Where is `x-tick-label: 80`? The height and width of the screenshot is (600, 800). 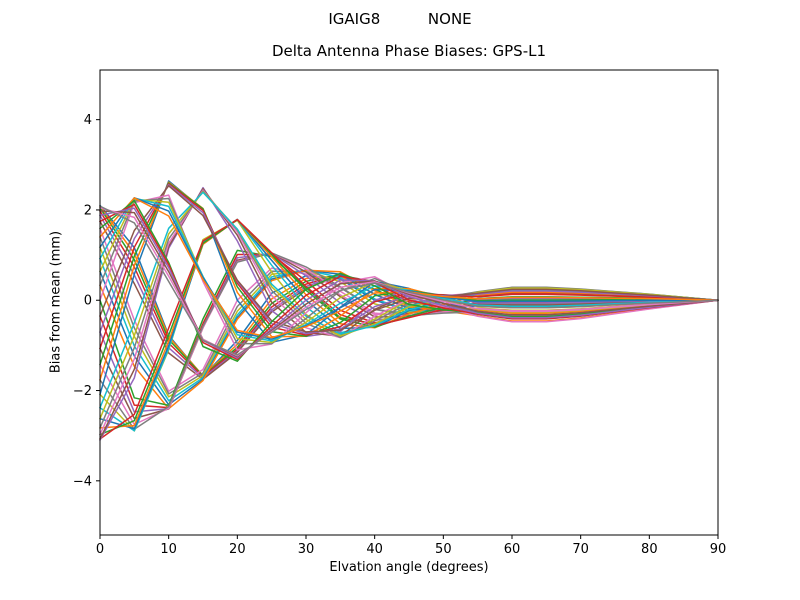 x-tick-label: 80 is located at coordinates (649, 549).